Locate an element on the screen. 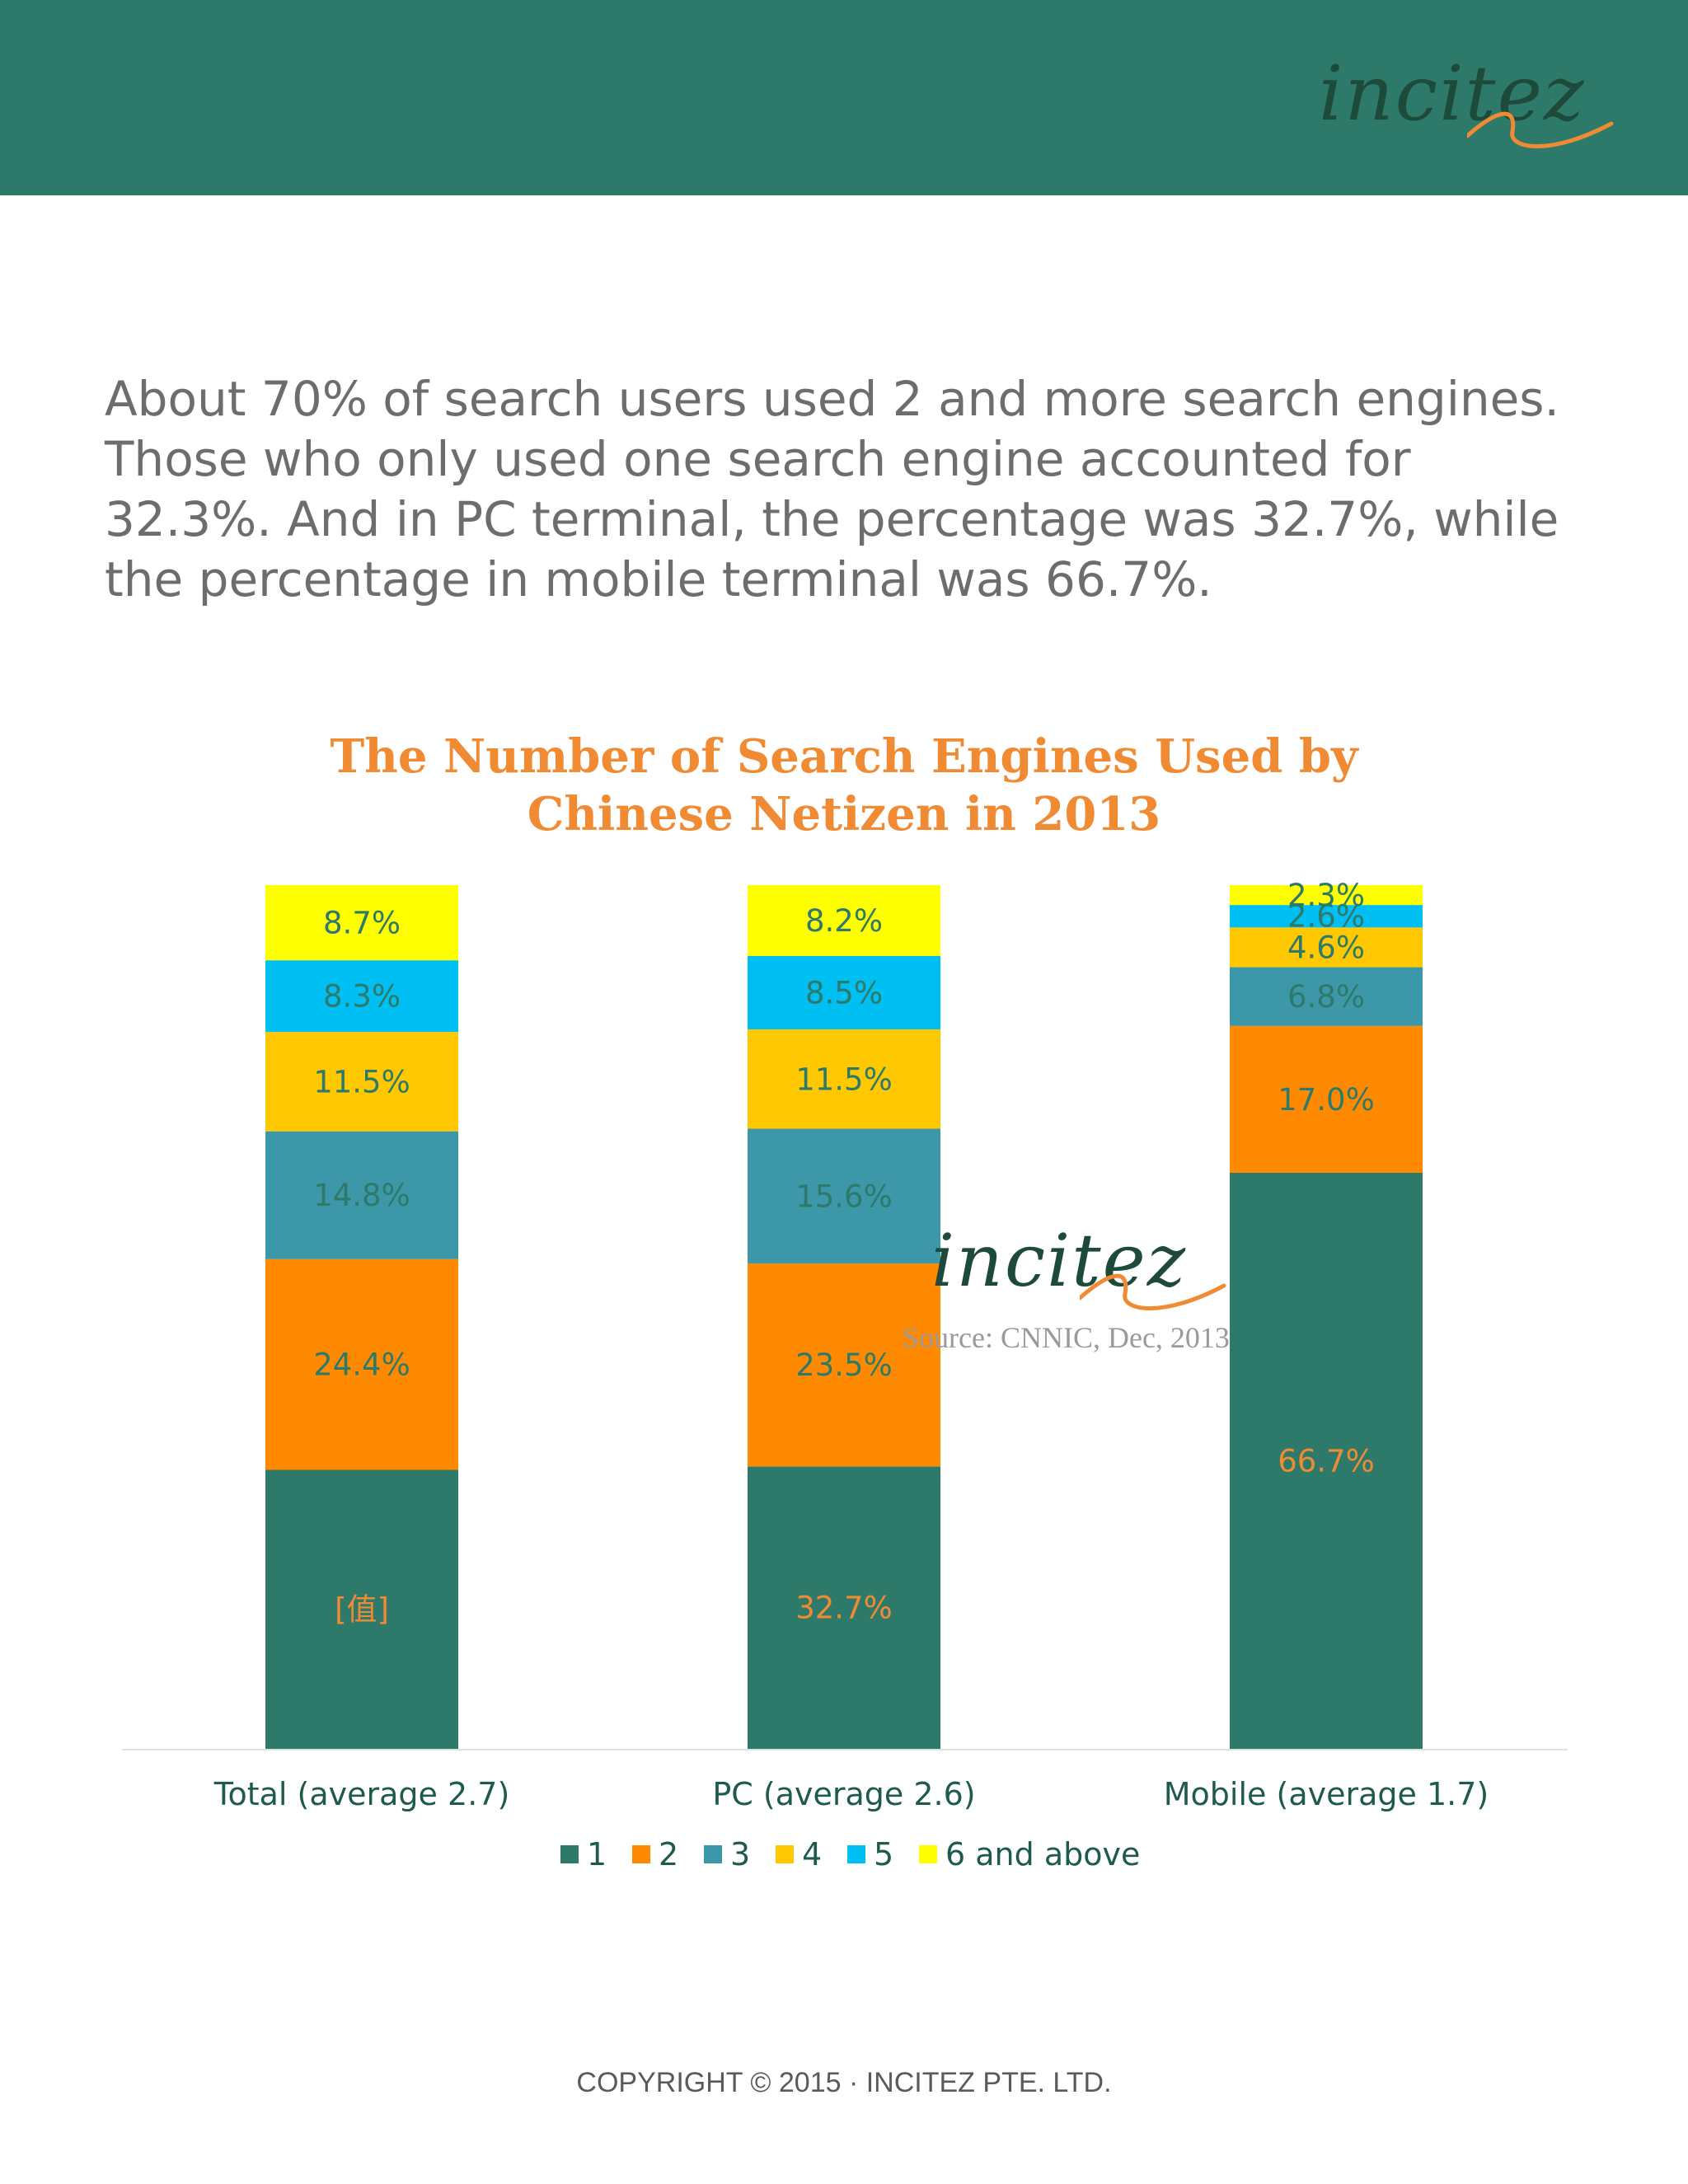  data-label-4-3: 4.6% is located at coordinates (1326, 947).